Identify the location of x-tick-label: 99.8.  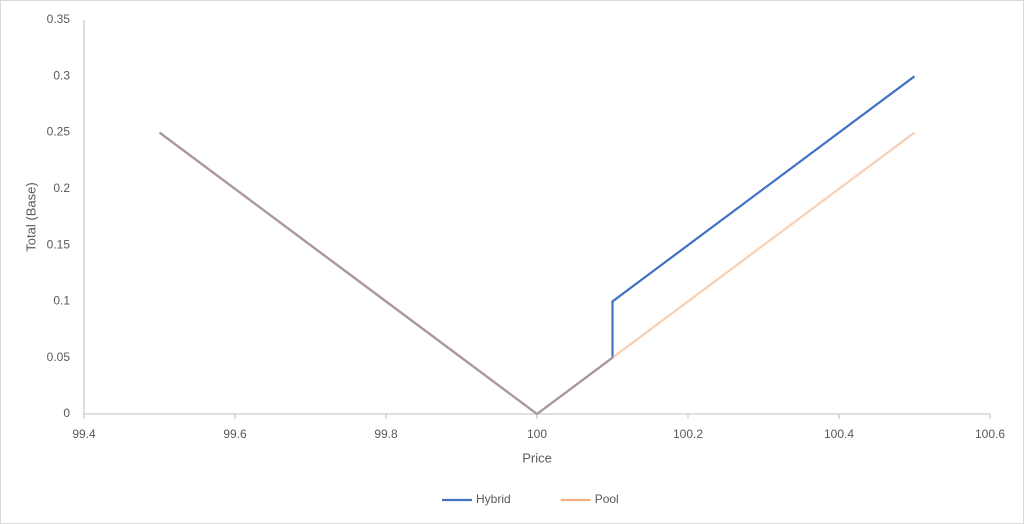
(386, 434).